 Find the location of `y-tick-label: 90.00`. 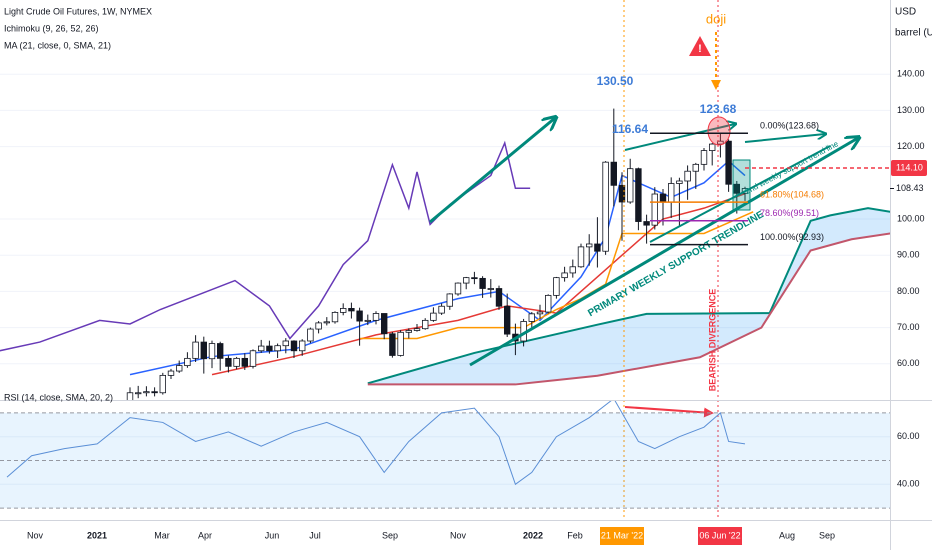

y-tick-label: 90.00 is located at coordinates (908, 255).